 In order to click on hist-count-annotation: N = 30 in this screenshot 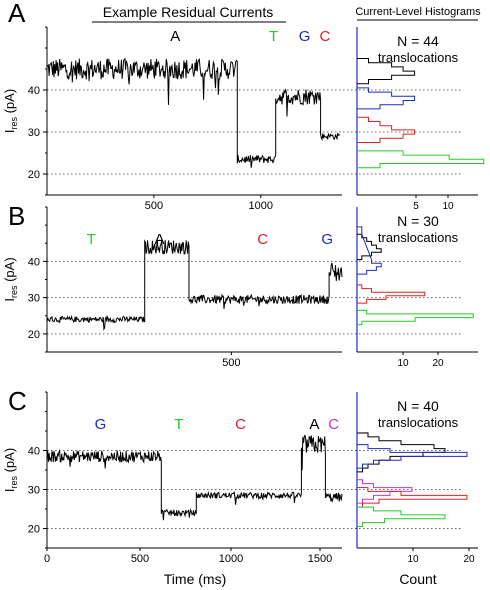, I will do `click(418, 221)`.